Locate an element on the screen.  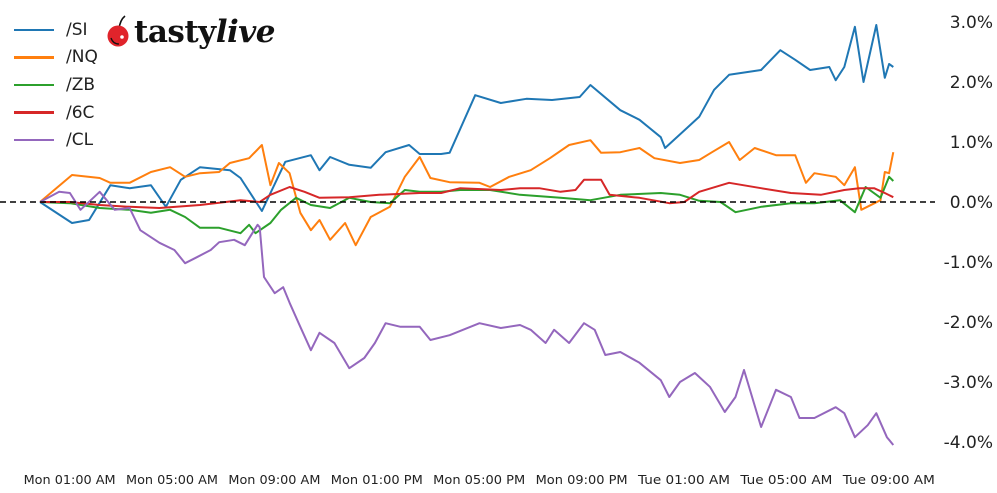
logo-wordmark: tastylive is located at coordinates (205, 32).